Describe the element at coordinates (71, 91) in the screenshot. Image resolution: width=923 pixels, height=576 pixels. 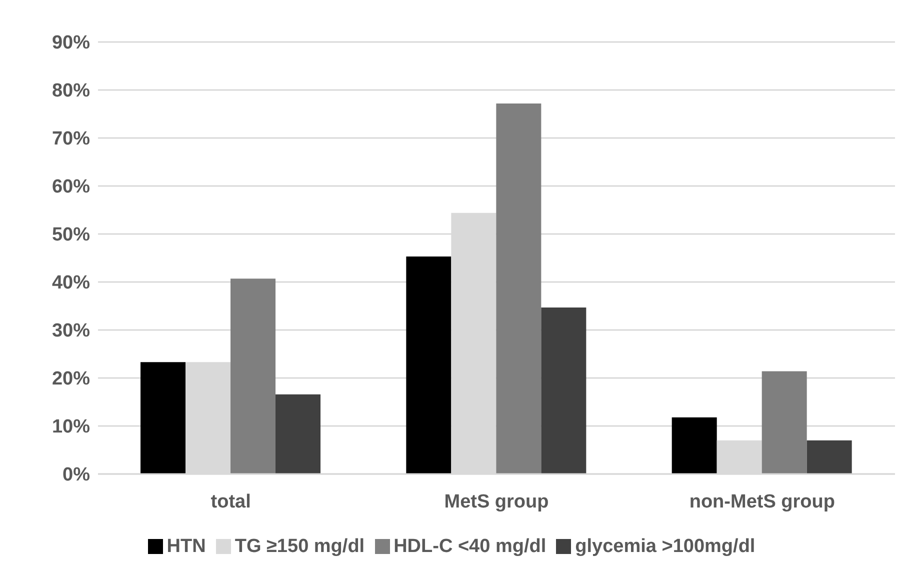
I see `y-tick-label: 80%` at that location.